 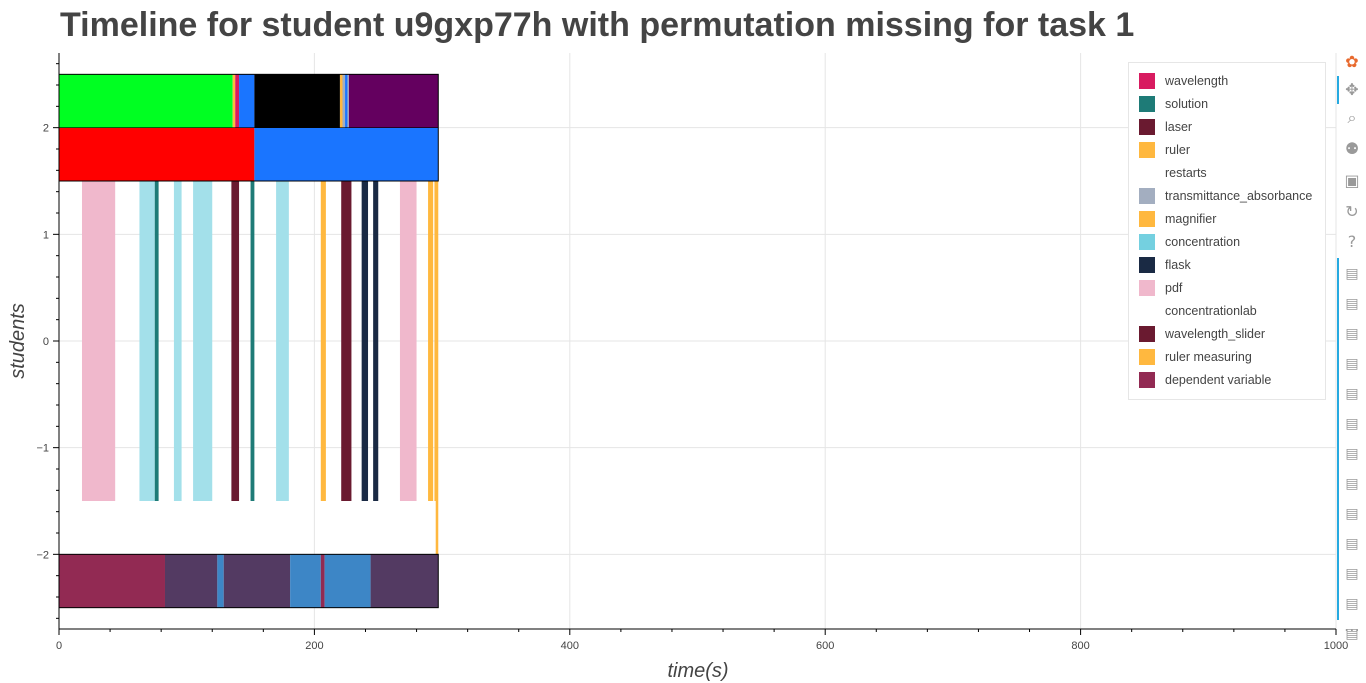 I want to click on legend-item: dependent variable, so click(x=1232, y=379).